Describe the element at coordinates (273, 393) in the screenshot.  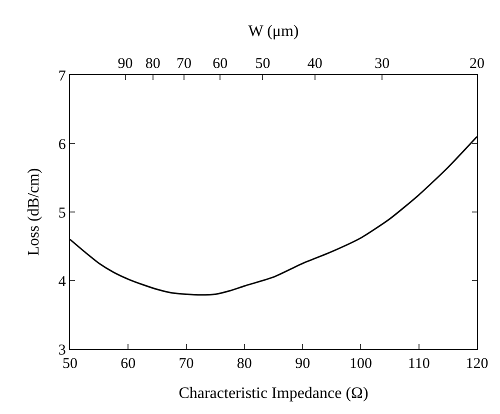
I see `x-axis-title: Characteristic Impedance (Ω)` at that location.